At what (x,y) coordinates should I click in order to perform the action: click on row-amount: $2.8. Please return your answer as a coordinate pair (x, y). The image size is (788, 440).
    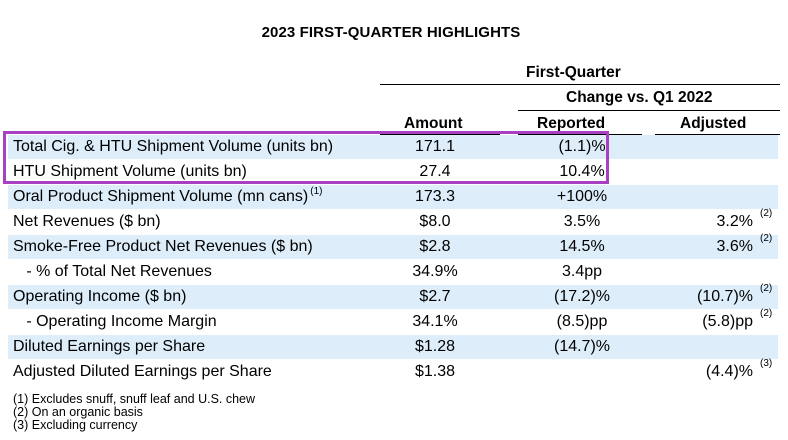
    Looking at the image, I should click on (435, 246).